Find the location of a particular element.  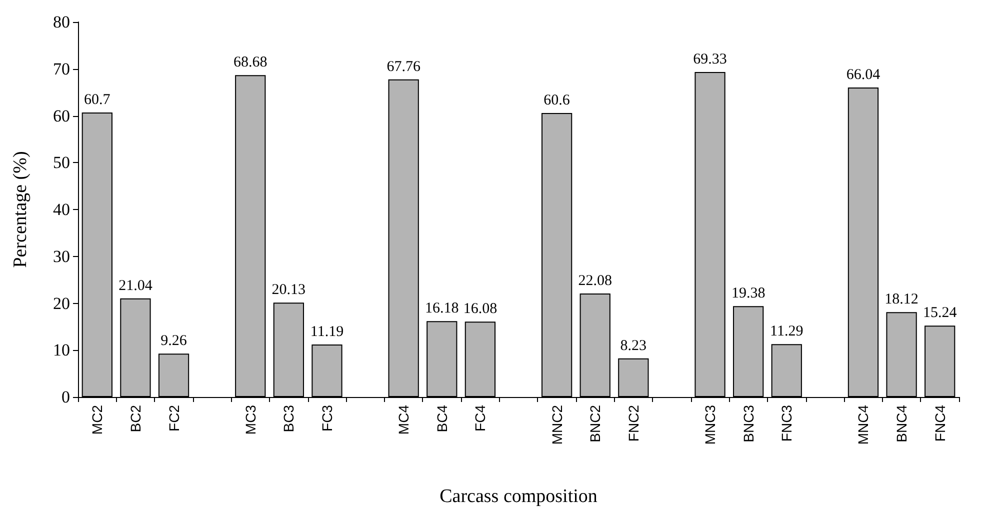

data-label: 16.08 is located at coordinates (480, 309).